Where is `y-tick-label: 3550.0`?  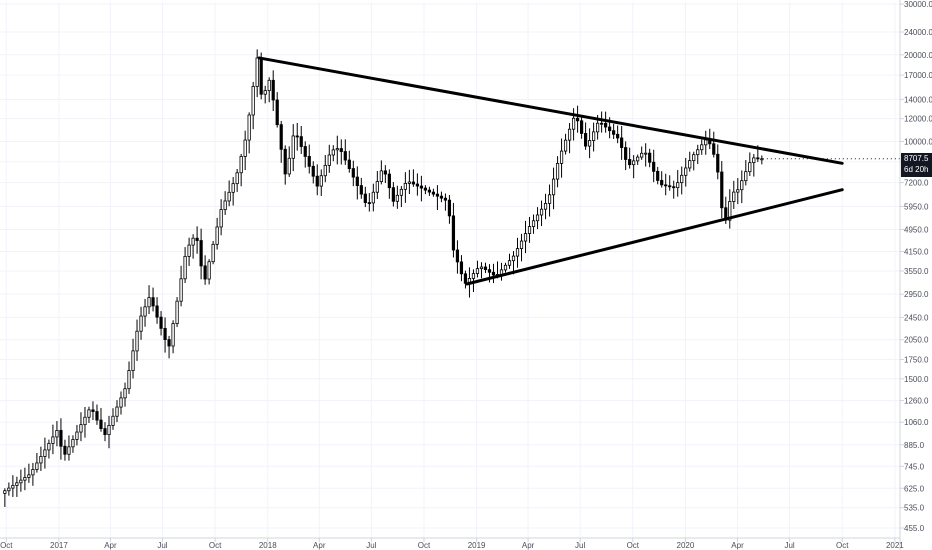
y-tick-label: 3550.0 is located at coordinates (916, 271).